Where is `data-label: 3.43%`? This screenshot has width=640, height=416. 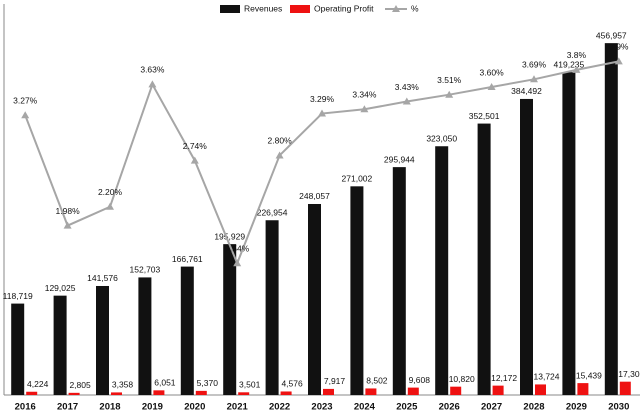
data-label: 3.43% is located at coordinates (407, 87).